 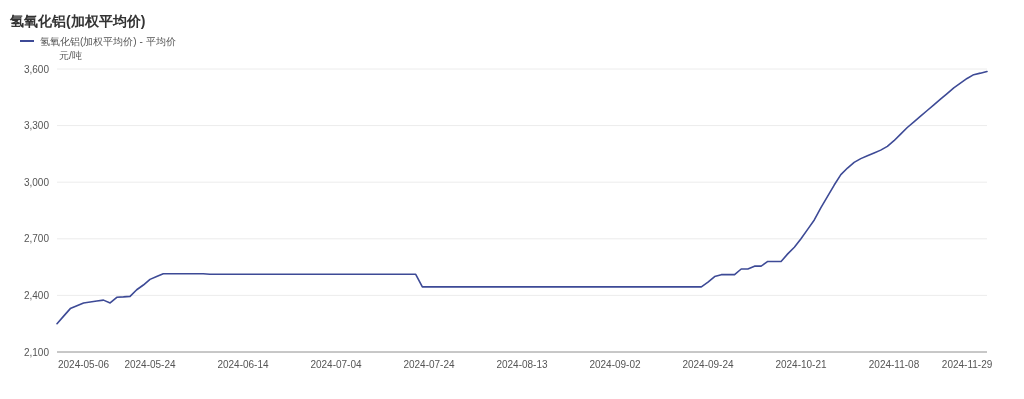 What do you see at coordinates (70, 55) in the screenshot?
I see `y-axis-title: 元/吨` at bounding box center [70, 55].